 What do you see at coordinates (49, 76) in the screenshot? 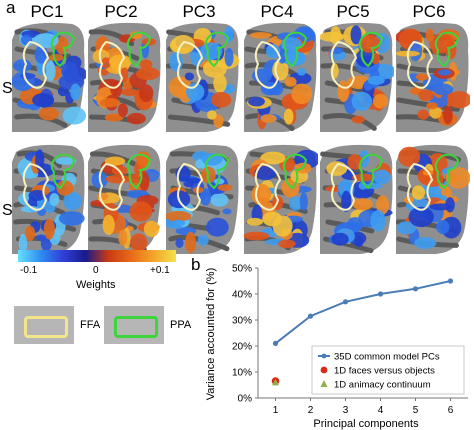
I see `brain-map-s1-pc1` at bounding box center [49, 76].